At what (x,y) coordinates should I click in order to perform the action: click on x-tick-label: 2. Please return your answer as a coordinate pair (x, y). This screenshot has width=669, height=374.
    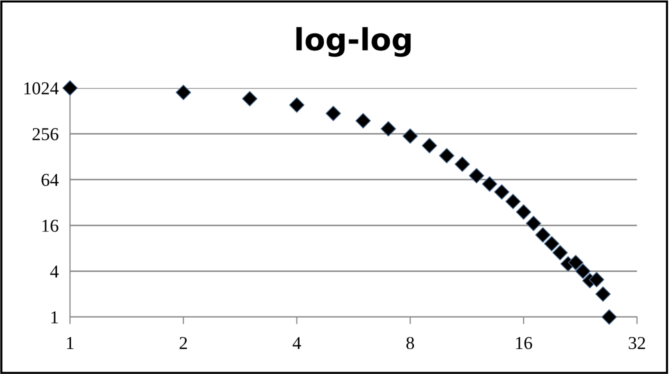
    Looking at the image, I should click on (183, 343).